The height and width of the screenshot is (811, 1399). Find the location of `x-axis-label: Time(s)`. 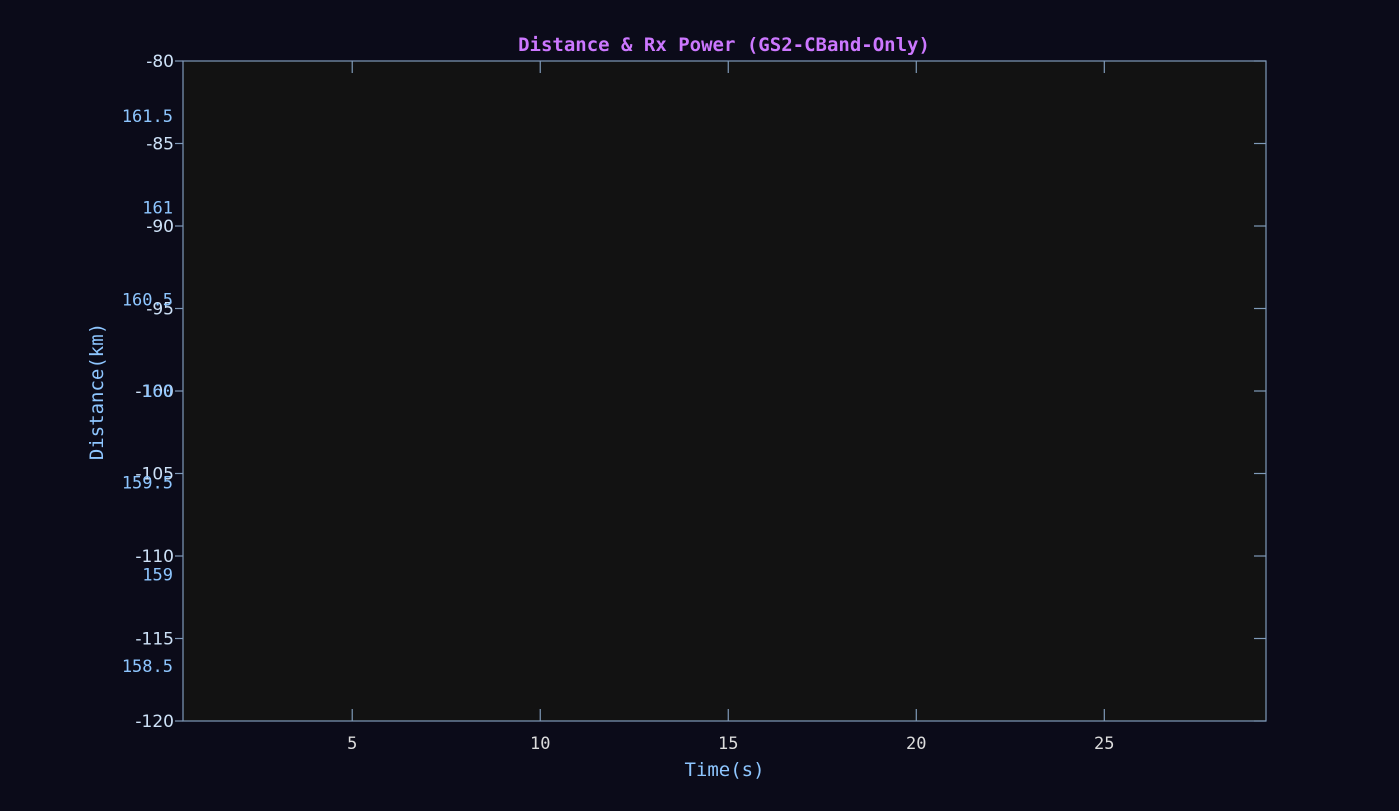

x-axis-label: Time(s) is located at coordinates (724, 770).